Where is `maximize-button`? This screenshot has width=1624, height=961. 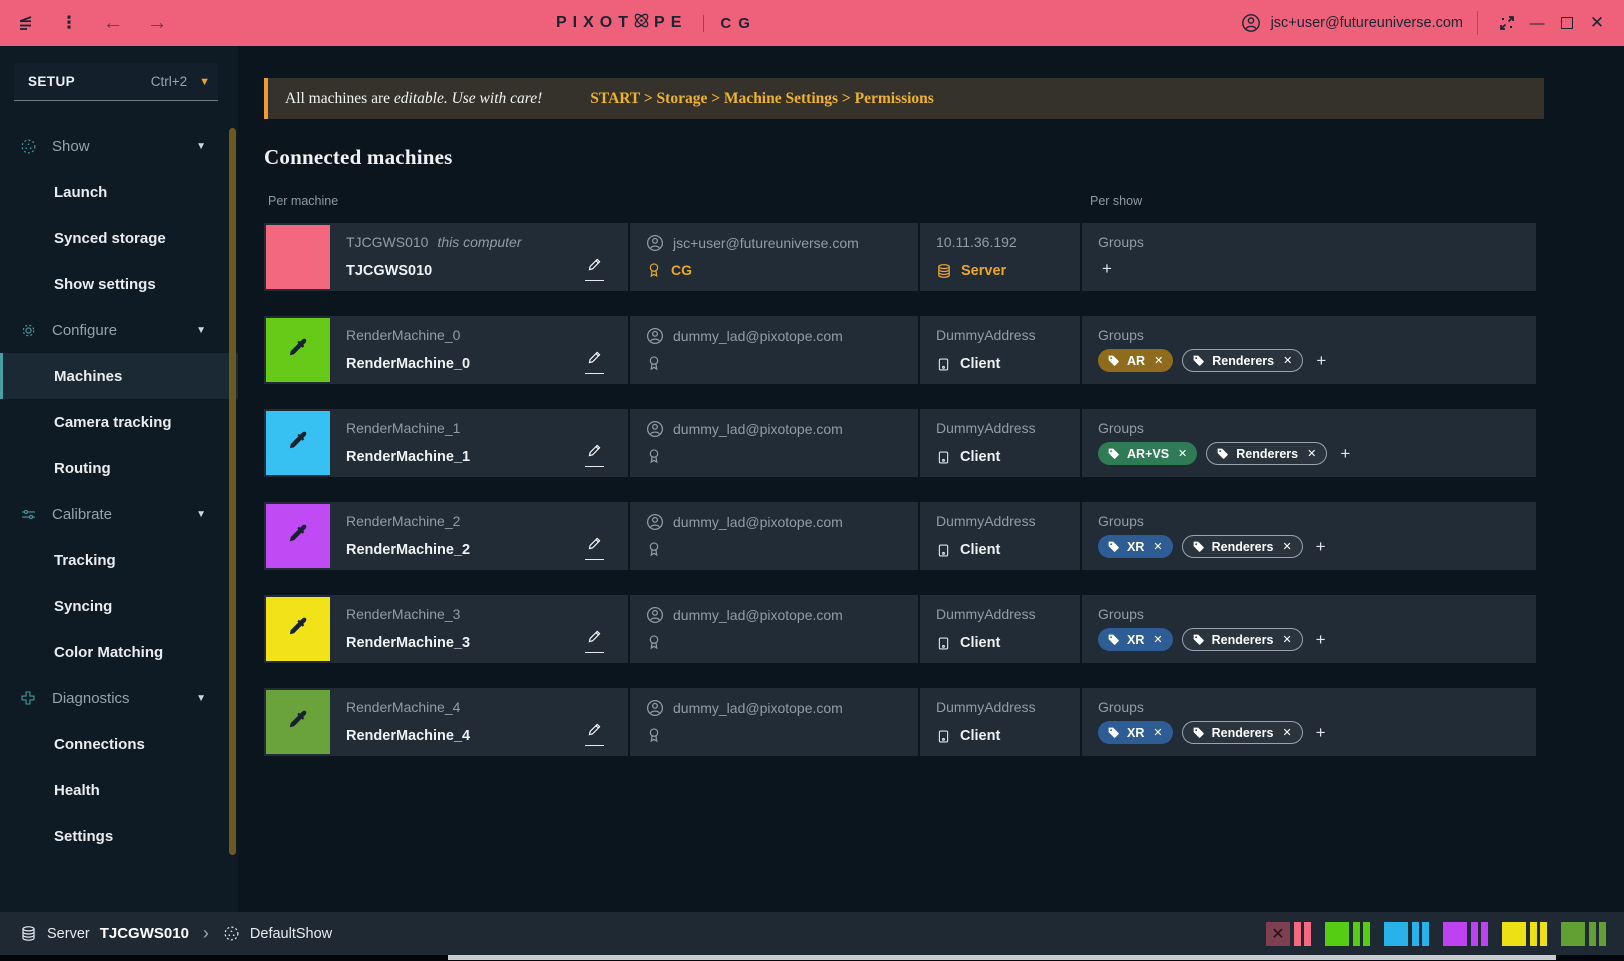 maximize-button is located at coordinates (1567, 23).